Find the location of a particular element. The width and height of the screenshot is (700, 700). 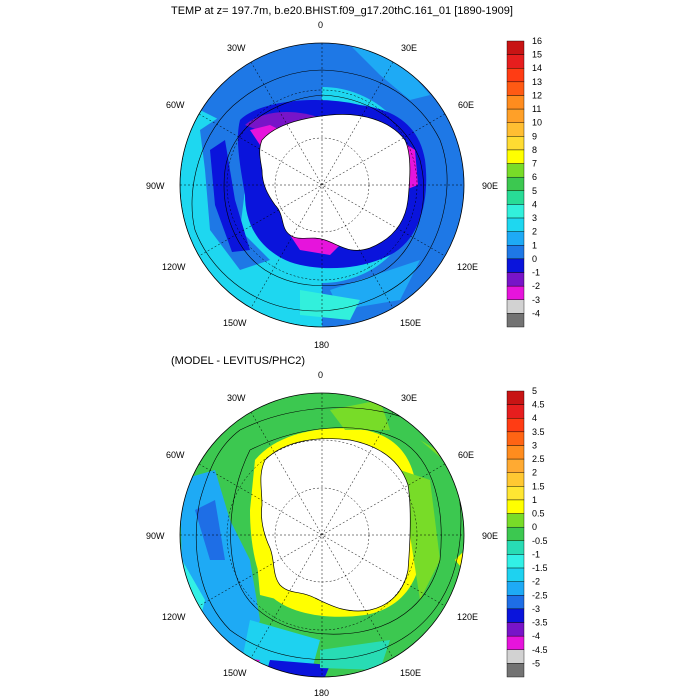

lon-label: 90W is located at coordinates (155, 186).